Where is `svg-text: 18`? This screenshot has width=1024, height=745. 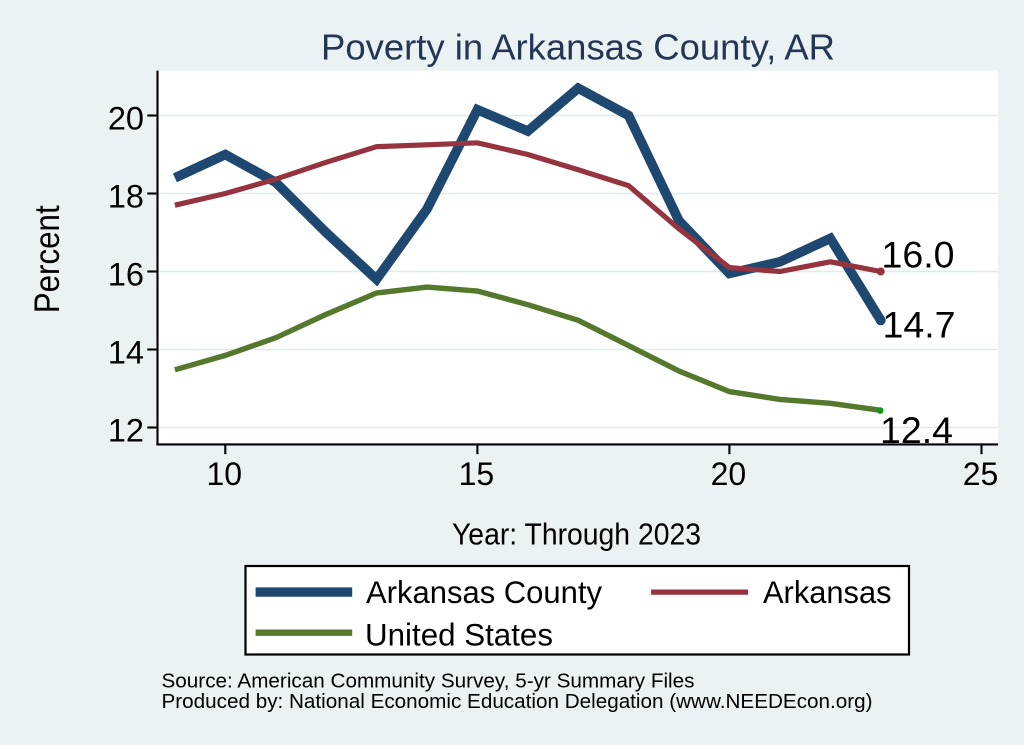
svg-text: 18 is located at coordinates (126, 197).